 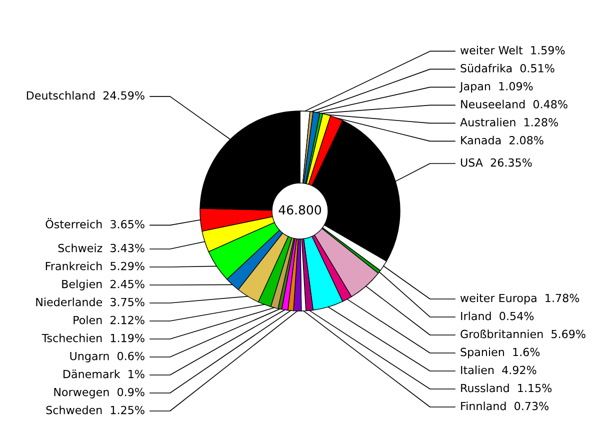 I want to click on slice-label: Japan 1.09%, so click(x=496, y=87).